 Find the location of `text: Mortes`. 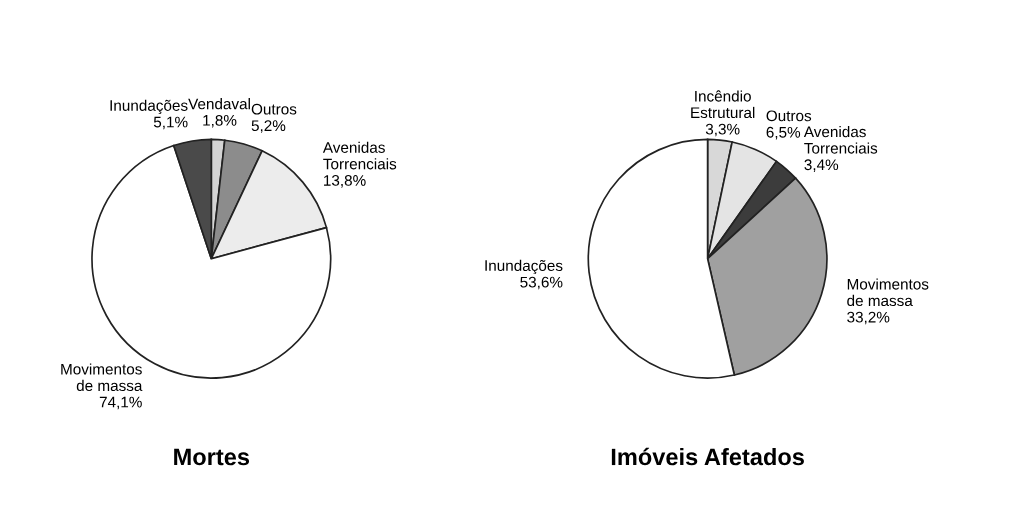

text: Mortes is located at coordinates (212, 457).